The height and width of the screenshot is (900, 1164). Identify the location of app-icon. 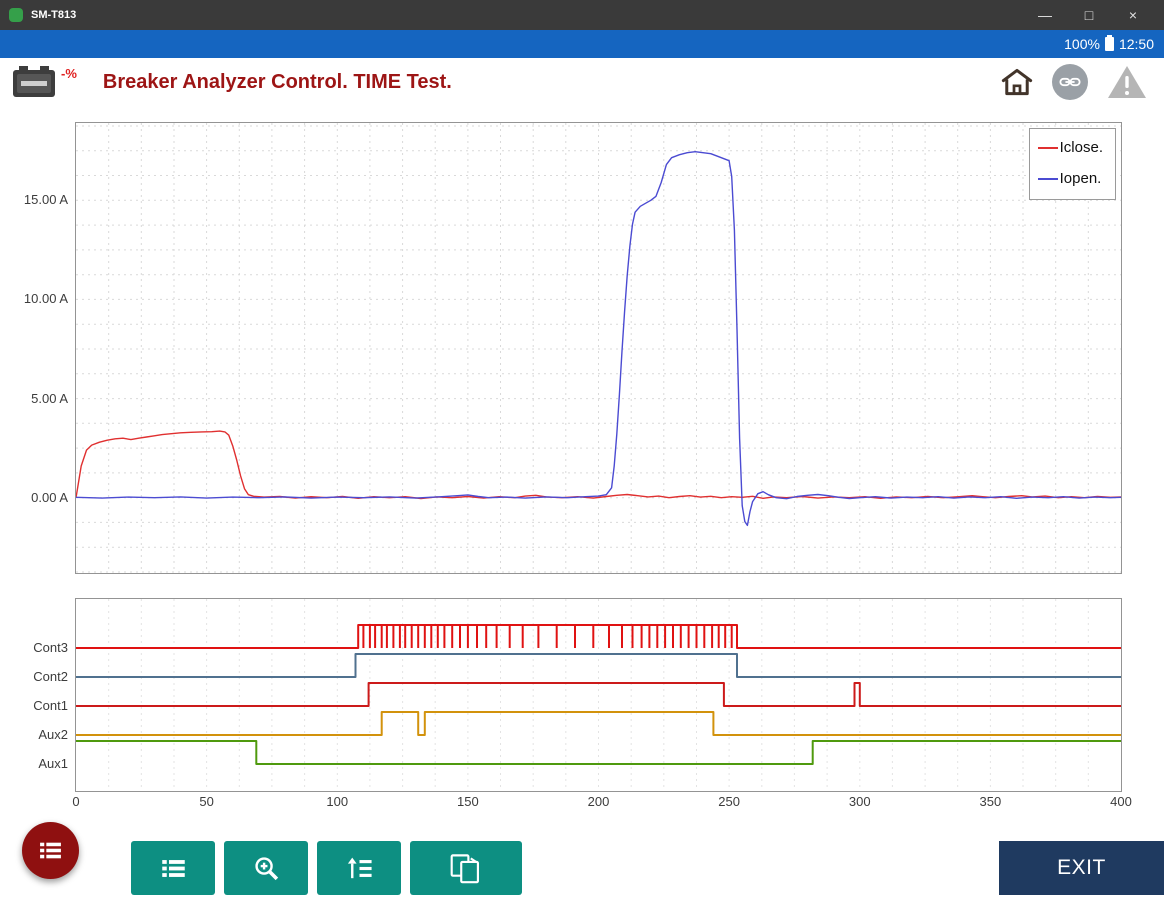
(16, 15).